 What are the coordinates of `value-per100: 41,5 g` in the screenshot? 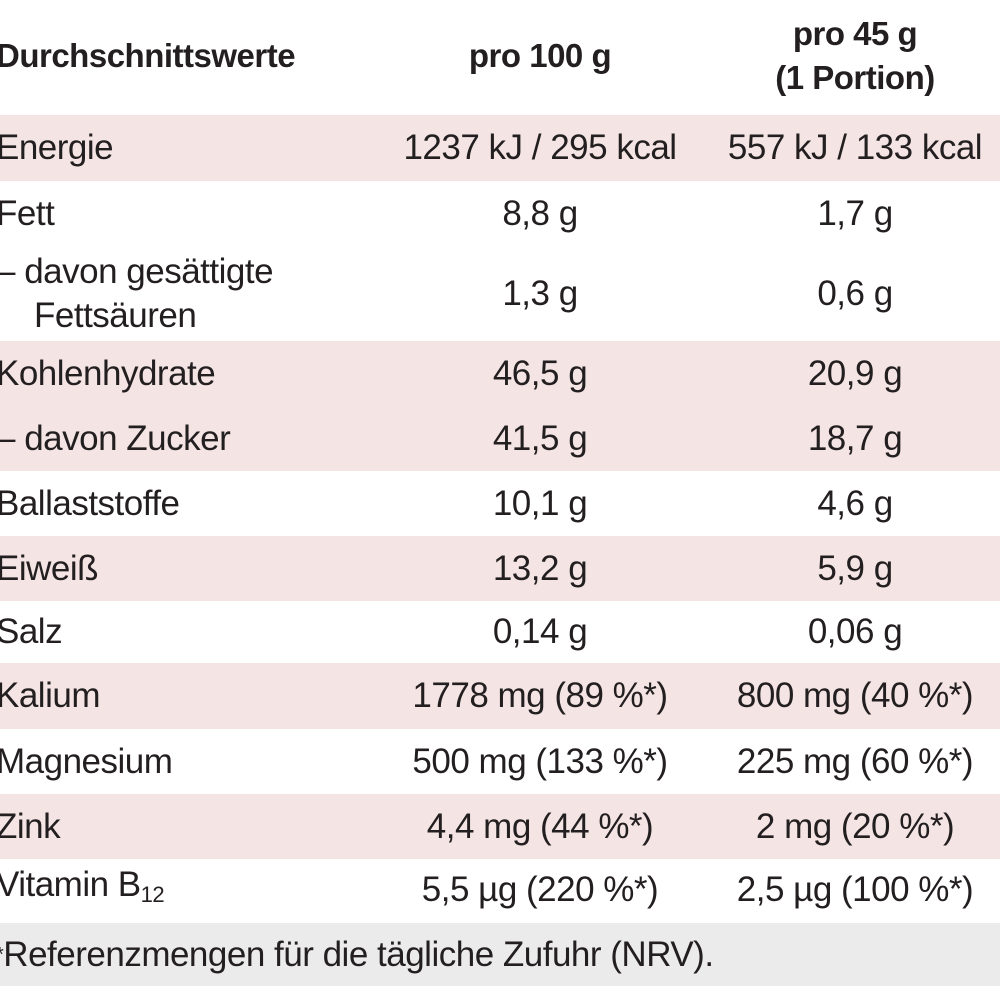 It's located at (540, 438).